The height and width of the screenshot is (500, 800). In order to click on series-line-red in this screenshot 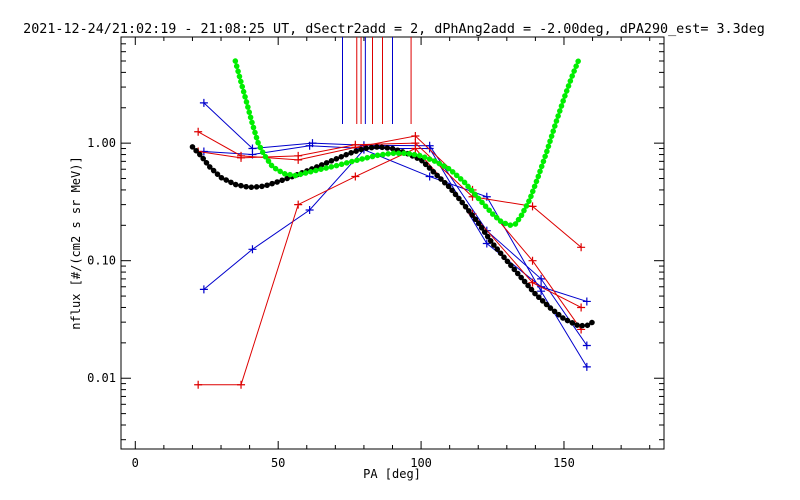, I will do `click(390, 195)`.